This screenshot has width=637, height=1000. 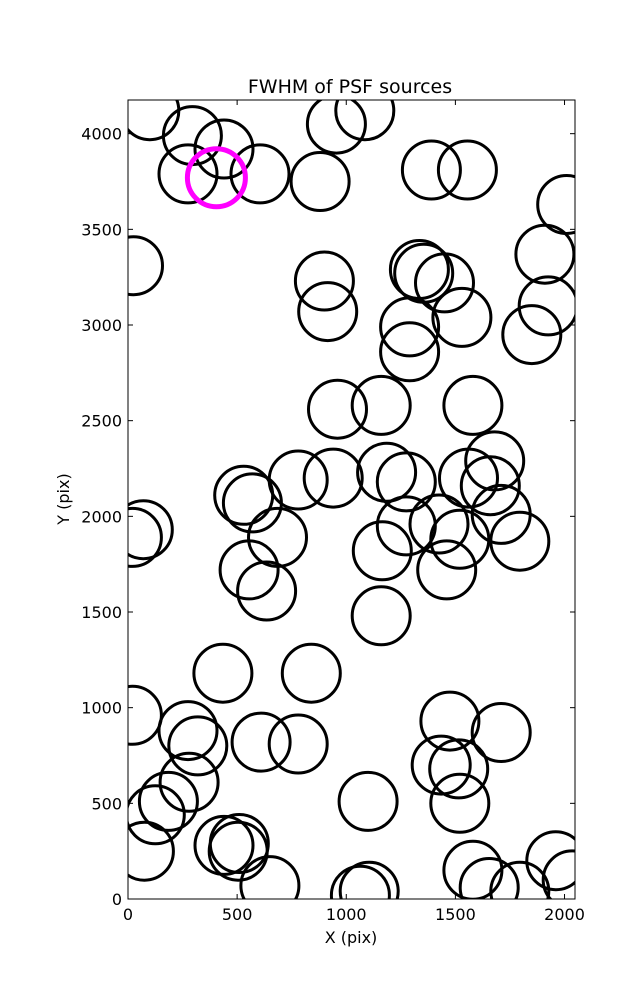 I want to click on y-tick-label: 500, so click(x=106, y=803).